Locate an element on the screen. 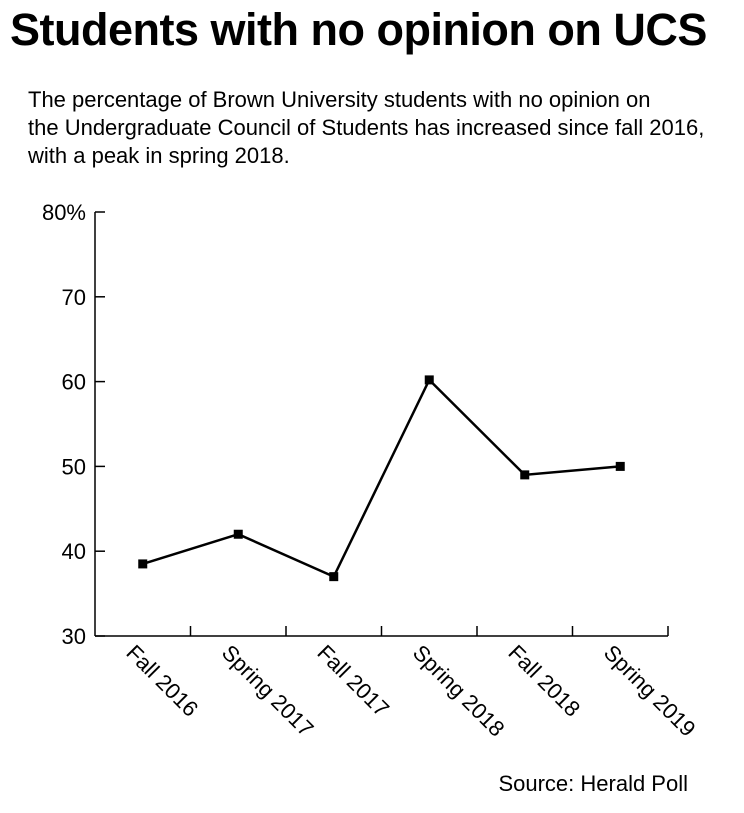  x-tick-label: Fall 2016 is located at coordinates (162, 681).